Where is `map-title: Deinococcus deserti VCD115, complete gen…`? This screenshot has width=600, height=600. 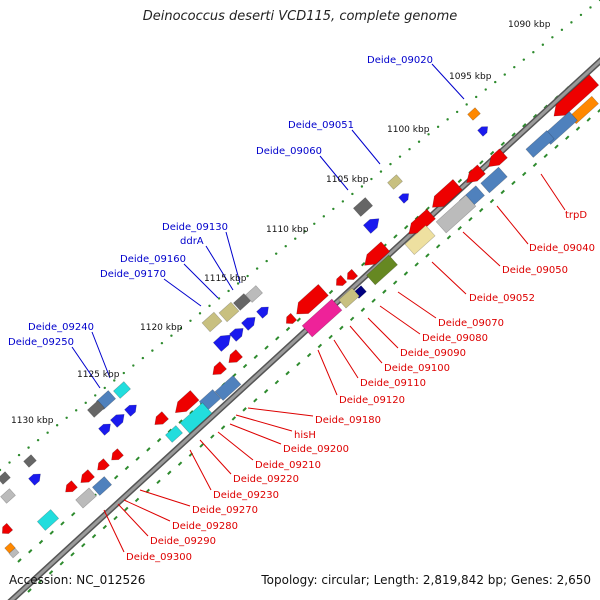 map-title: Deinococcus deserti VCD115, complete gen… is located at coordinates (300, 16).